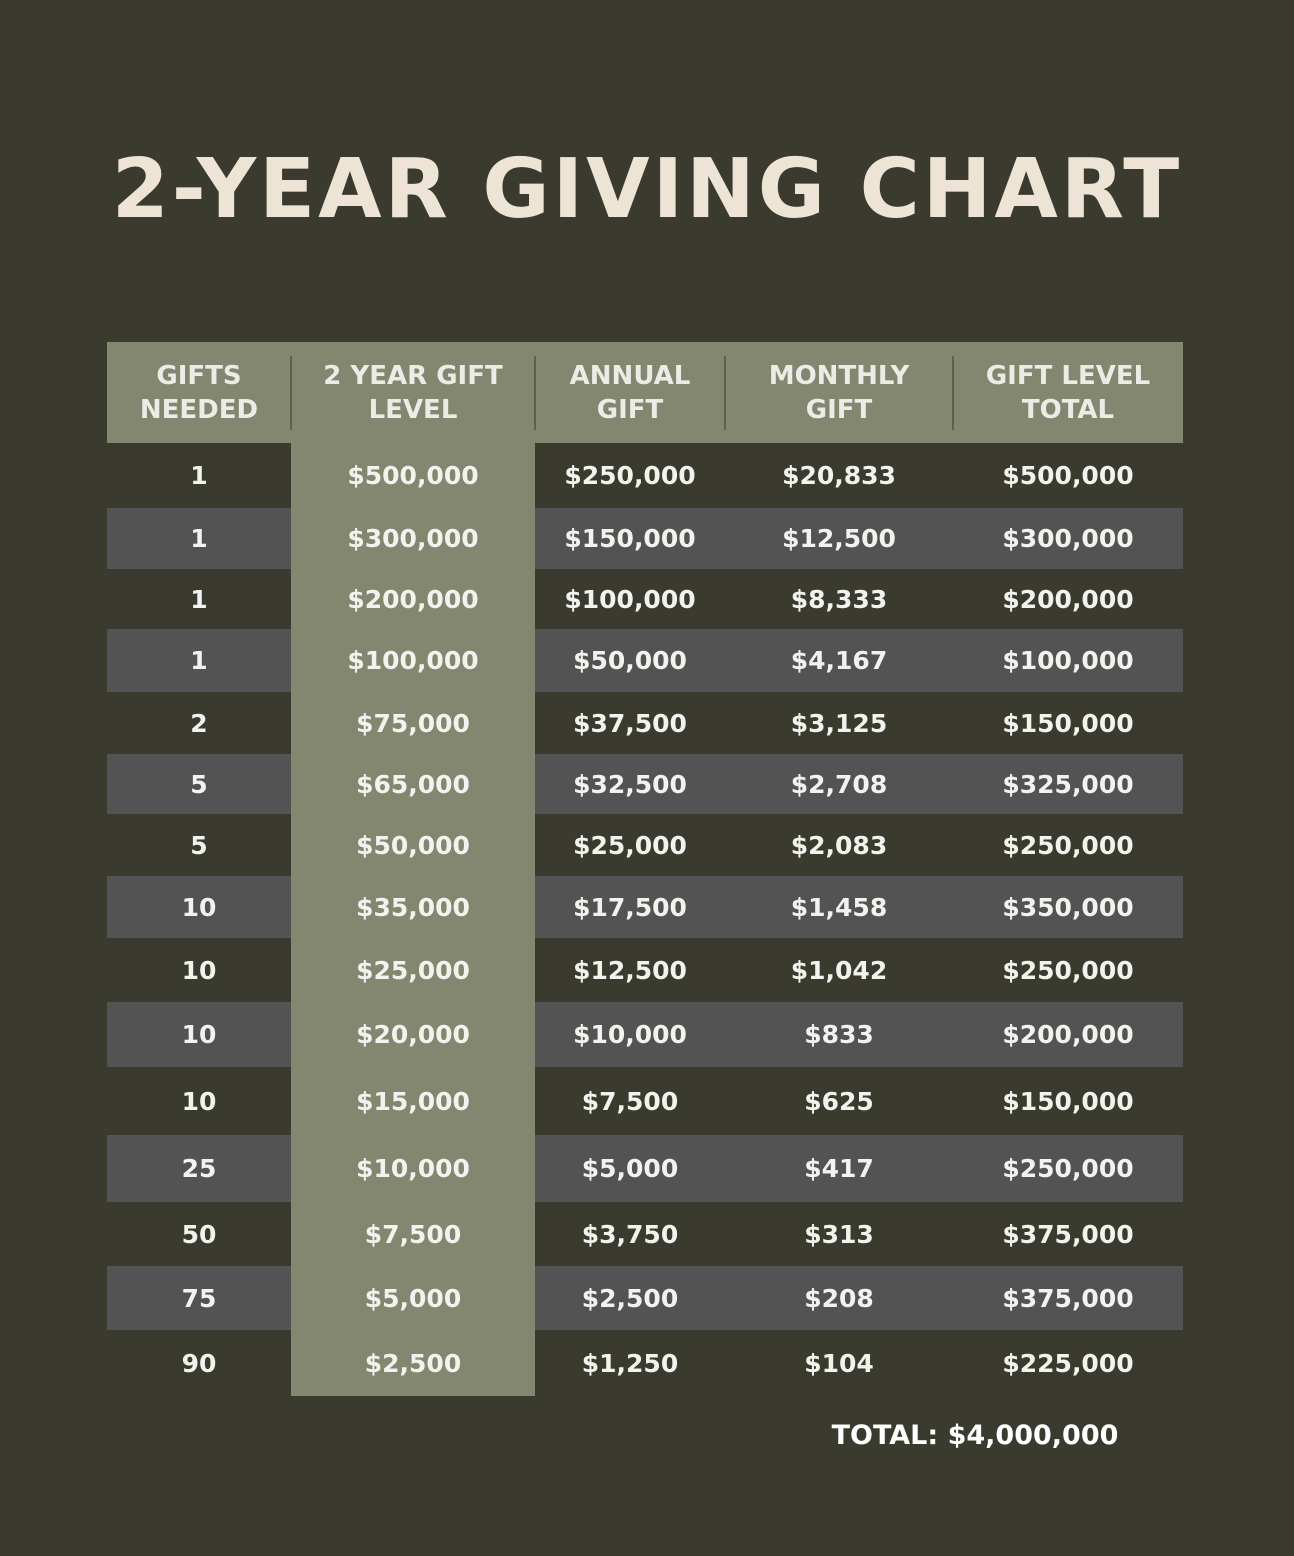 This screenshot has width=1294, height=1556. What do you see at coordinates (413, 723) in the screenshot?
I see `cell-two-year-gift-level: $75,000` at bounding box center [413, 723].